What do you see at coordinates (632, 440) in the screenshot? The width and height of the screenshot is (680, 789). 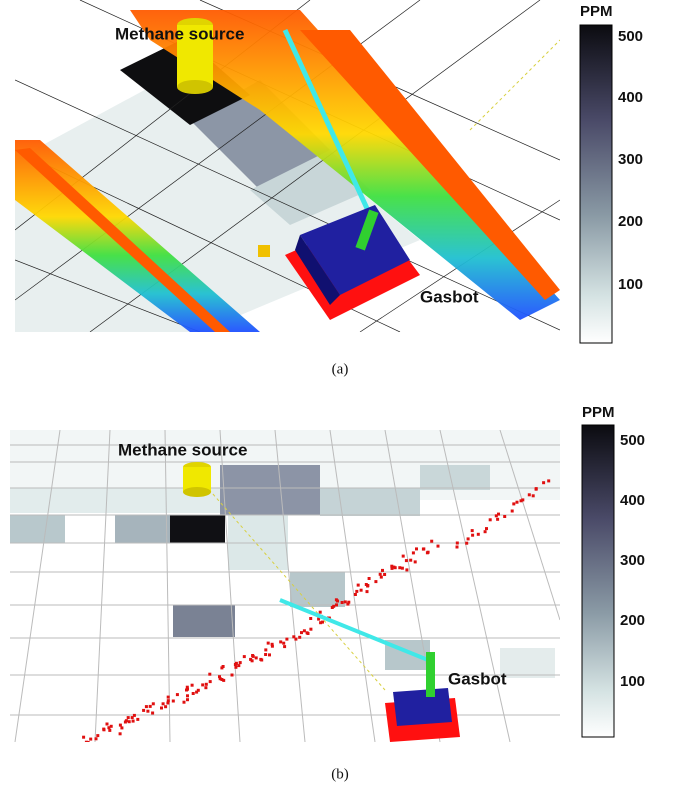 I see `colorbar-tick: 500` at bounding box center [632, 440].